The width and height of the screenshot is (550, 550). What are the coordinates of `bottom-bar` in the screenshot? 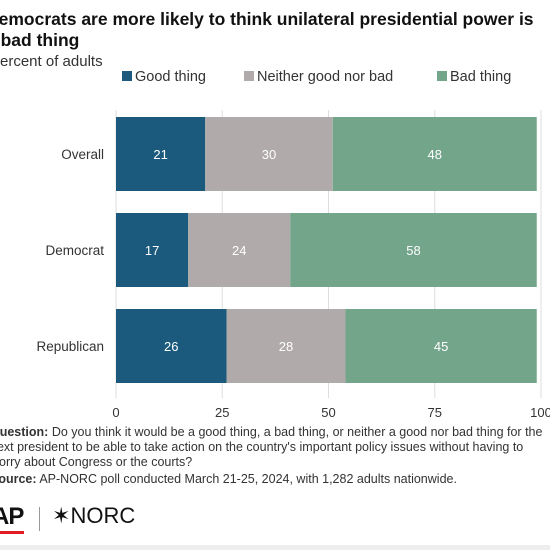 It's located at (275, 547).